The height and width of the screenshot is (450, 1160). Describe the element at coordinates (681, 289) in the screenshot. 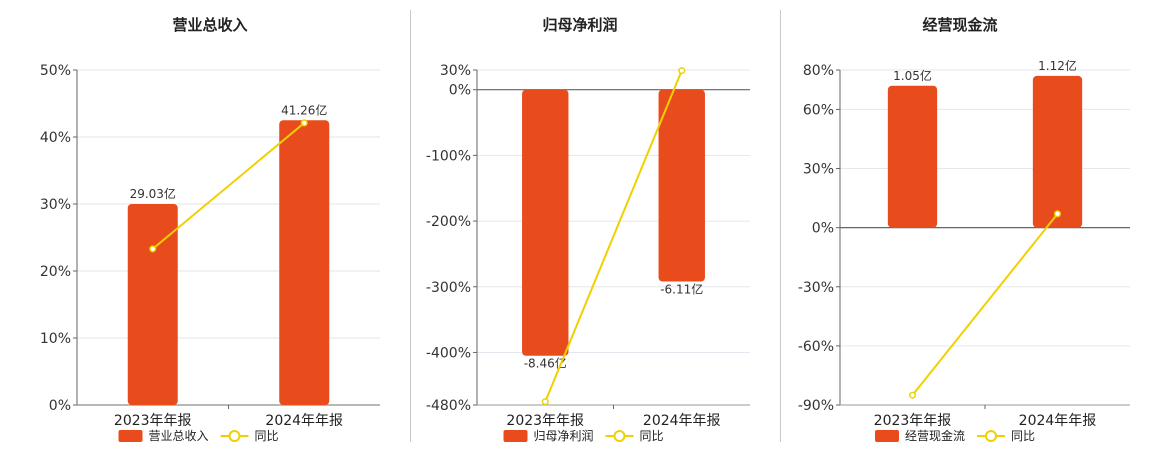

I see `net-profit-bar-value-label: -6.11亿` at that location.